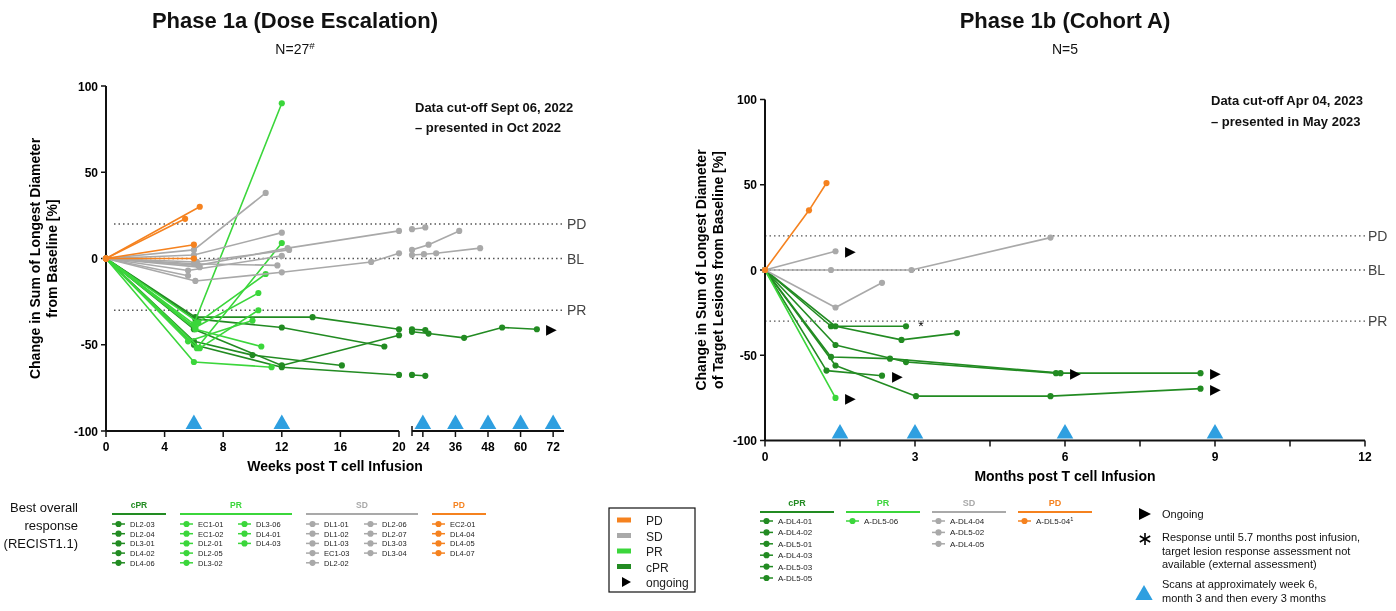 The width and height of the screenshot is (1396, 611). What do you see at coordinates (881, 521) in the screenshot?
I see `legend-label: A-DL5-06` at bounding box center [881, 521].